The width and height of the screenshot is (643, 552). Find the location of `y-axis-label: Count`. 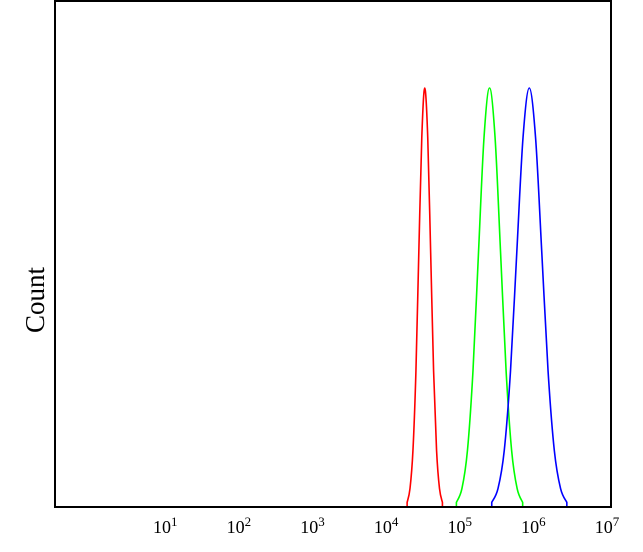

y-axis-label: Count is located at coordinates (35, 299).